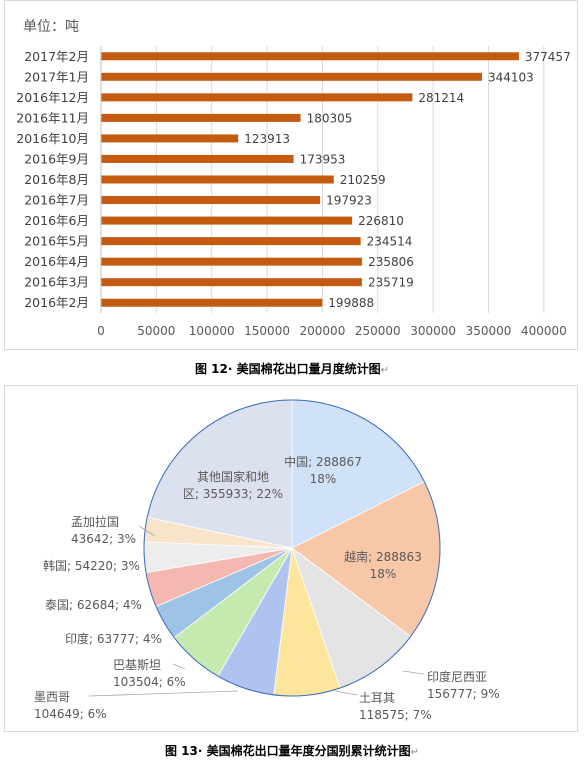  What do you see at coordinates (95, 521) in the screenshot?
I see `slice-label-line: 孟加拉国` at bounding box center [95, 521].